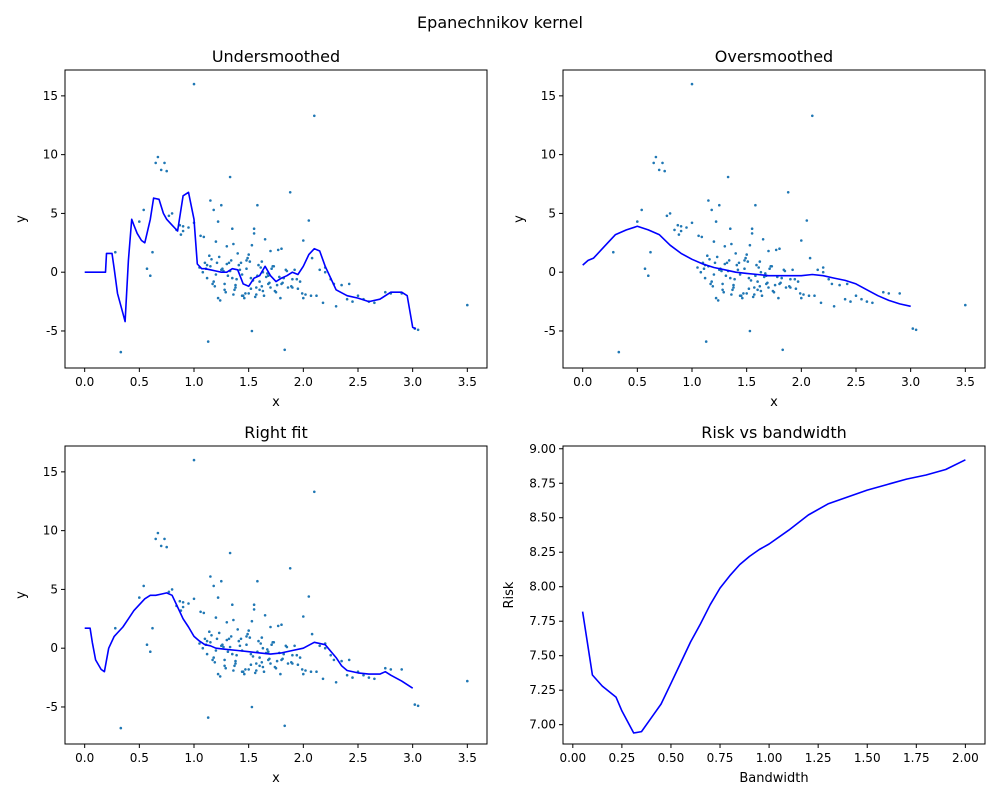 The height and width of the screenshot is (800, 1000). I want to click on x-tick-label: 0.0, so click(582, 382).